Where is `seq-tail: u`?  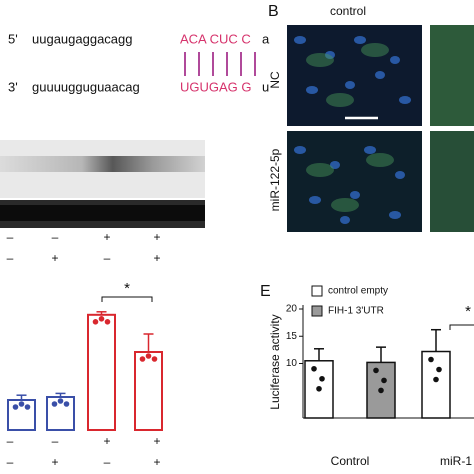
seq-tail: u is located at coordinates (265, 86).